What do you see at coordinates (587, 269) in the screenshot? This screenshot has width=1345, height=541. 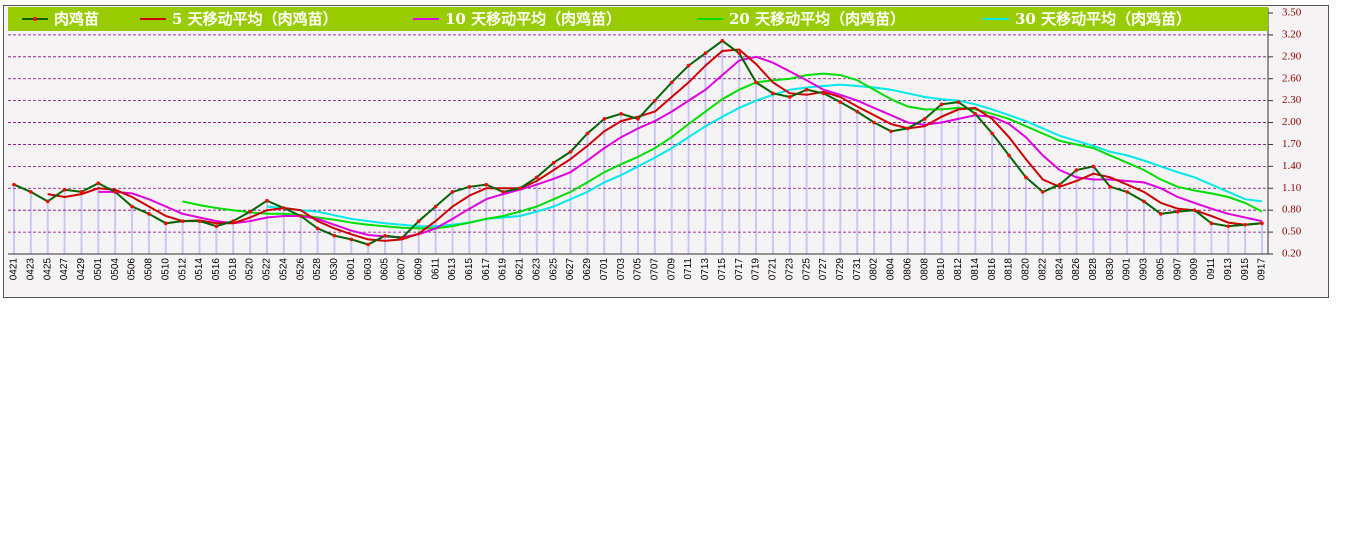 I see `x-tick-label: 0629` at bounding box center [587, 269].